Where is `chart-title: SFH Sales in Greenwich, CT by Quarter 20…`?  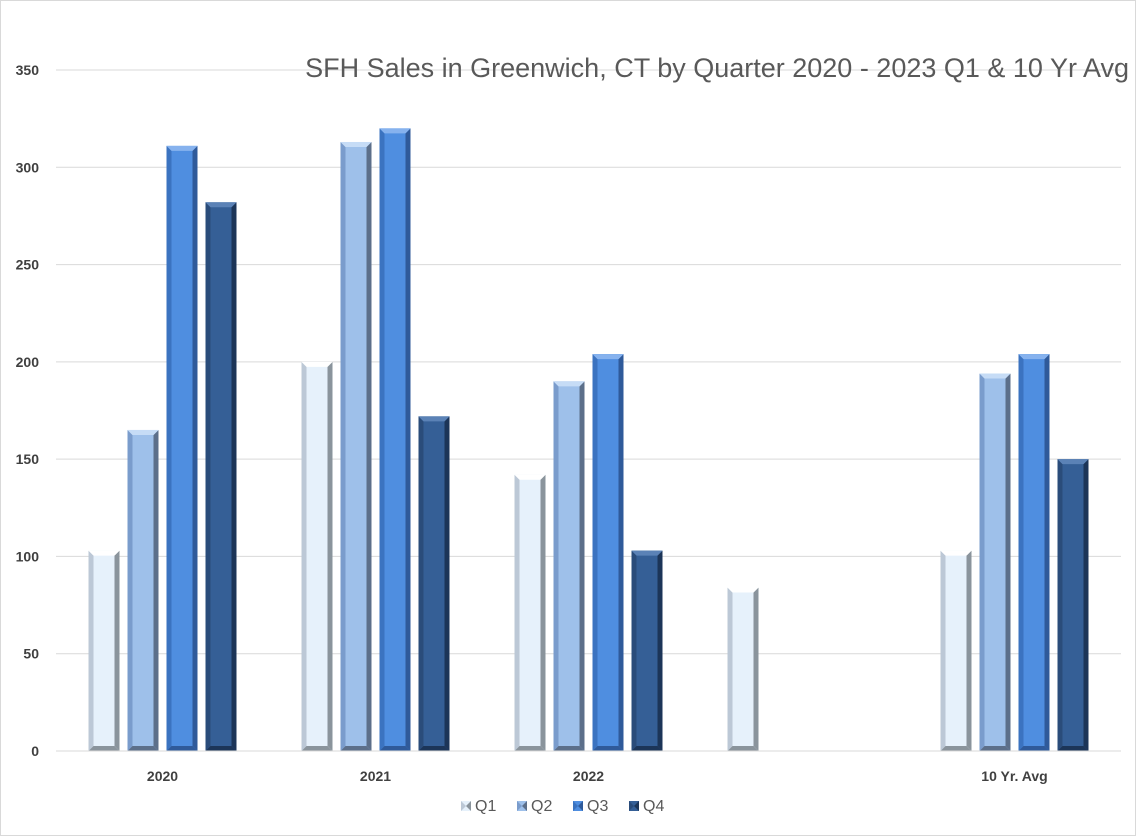 chart-title: SFH Sales in Greenwich, CT by Quarter 20… is located at coordinates (717, 68).